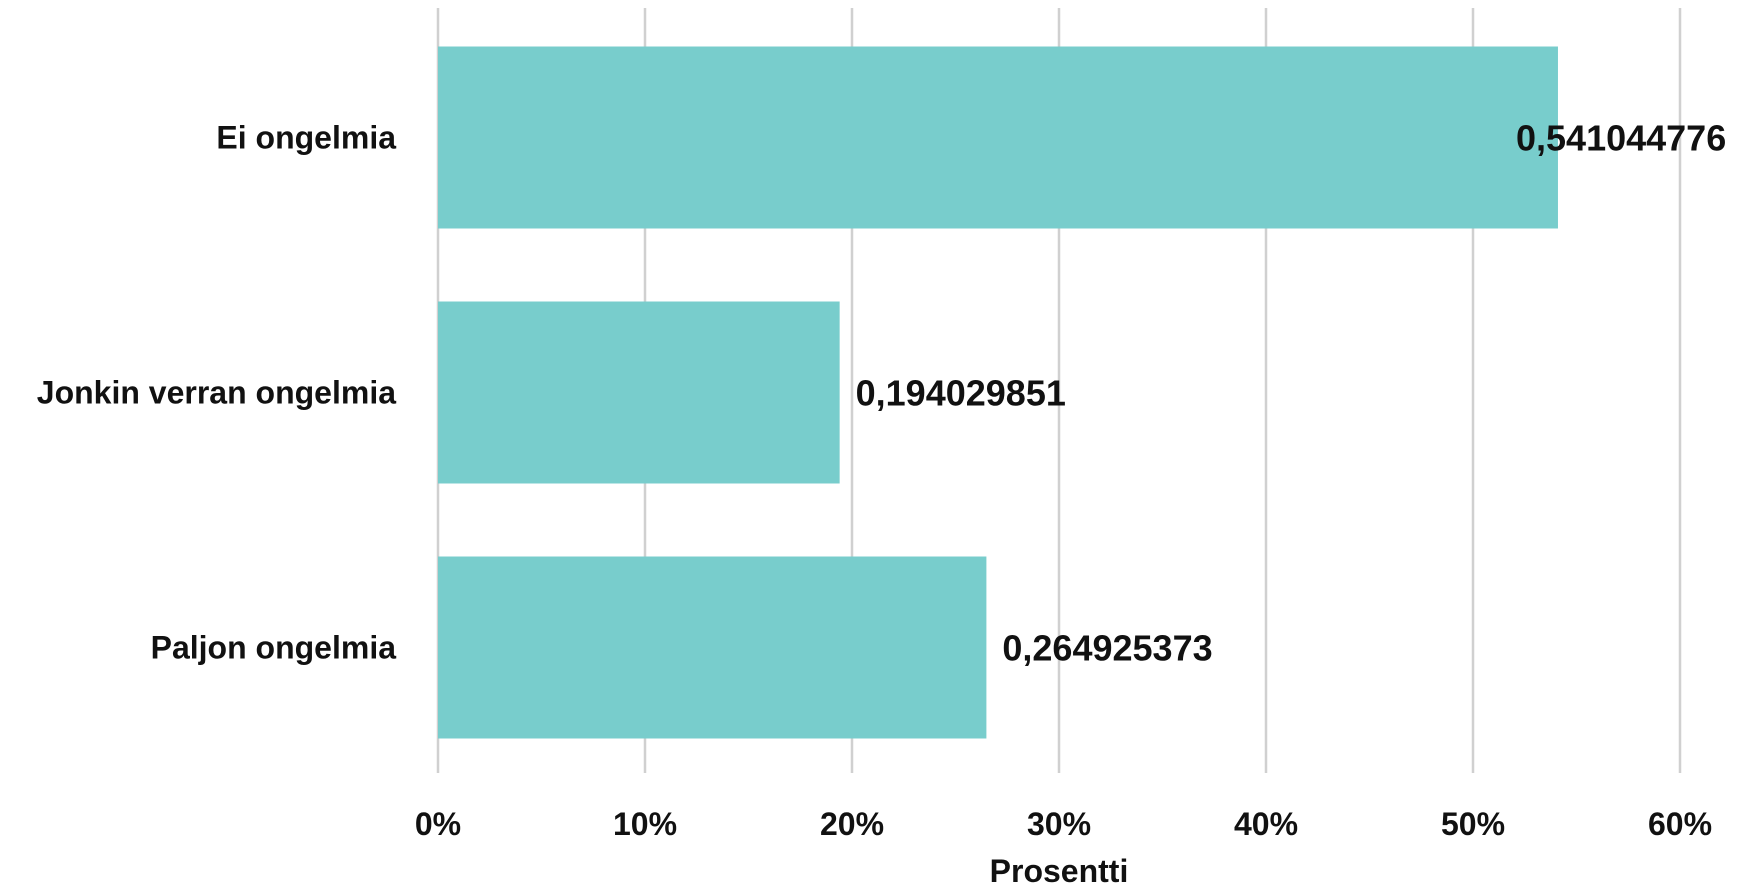  Describe the element at coordinates (274, 648) in the screenshot. I see `category-label: Paljon ongelmia` at that location.